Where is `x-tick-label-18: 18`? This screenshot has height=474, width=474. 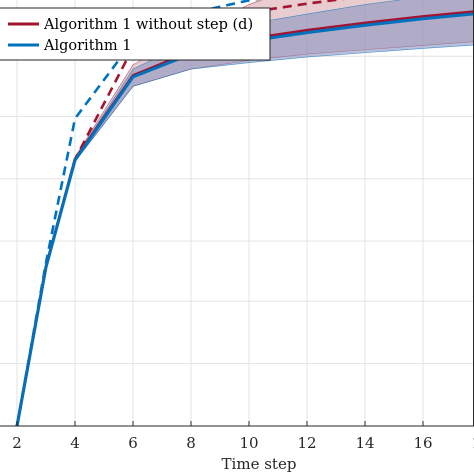 x-tick-label-18: 18 is located at coordinates (472, 443).